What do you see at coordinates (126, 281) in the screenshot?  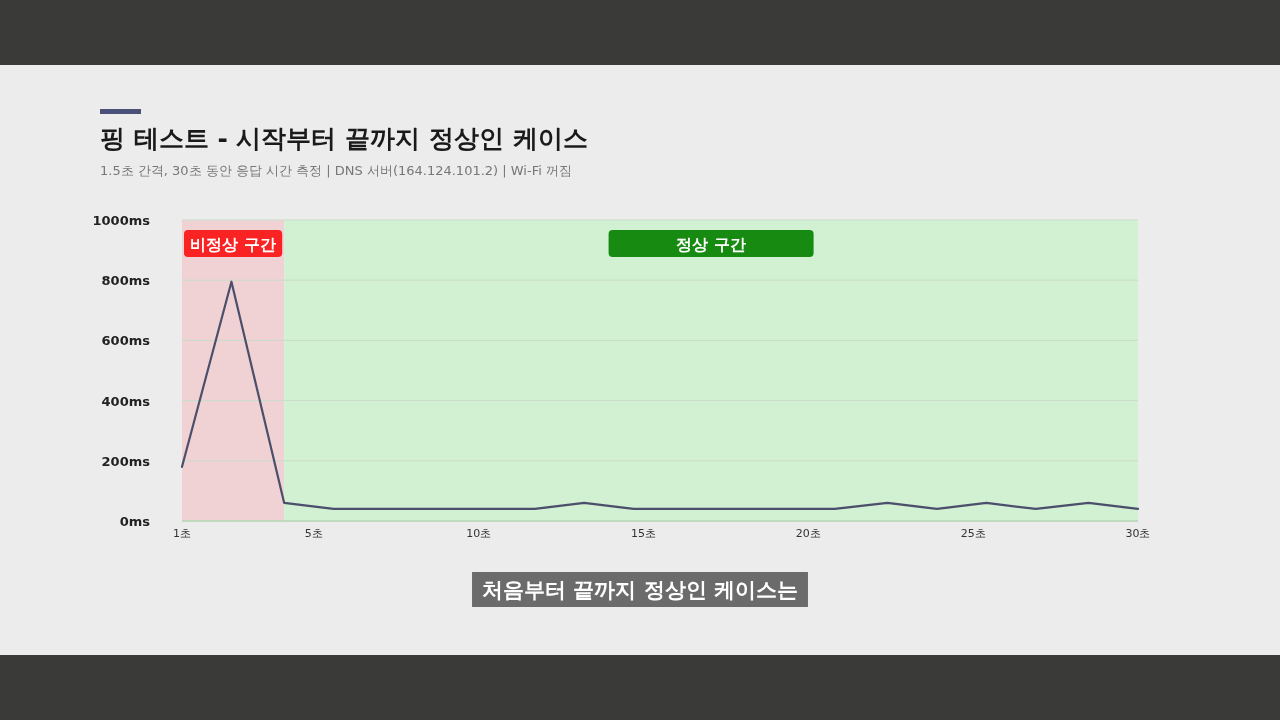 I see `y-tick-label: 800ms` at bounding box center [126, 281].